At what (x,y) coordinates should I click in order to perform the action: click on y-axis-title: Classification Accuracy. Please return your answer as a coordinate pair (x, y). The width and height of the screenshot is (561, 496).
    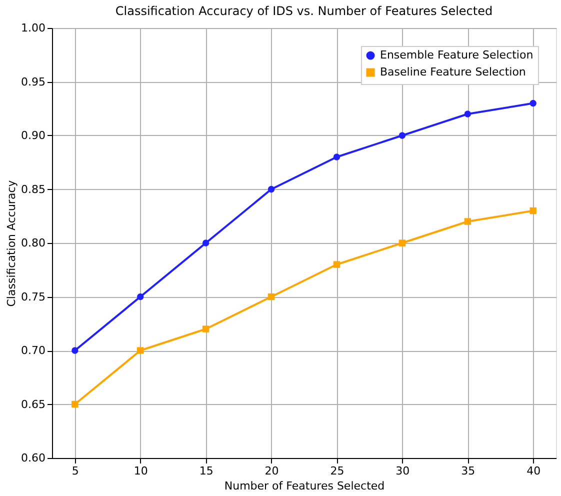
    Looking at the image, I should click on (11, 243).